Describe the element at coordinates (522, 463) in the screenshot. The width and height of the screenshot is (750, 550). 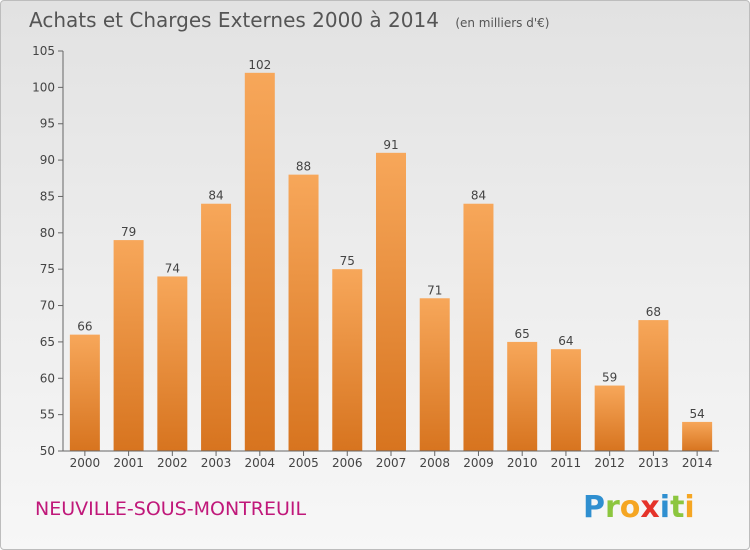
I see `x-tick-label: 2010` at that location.